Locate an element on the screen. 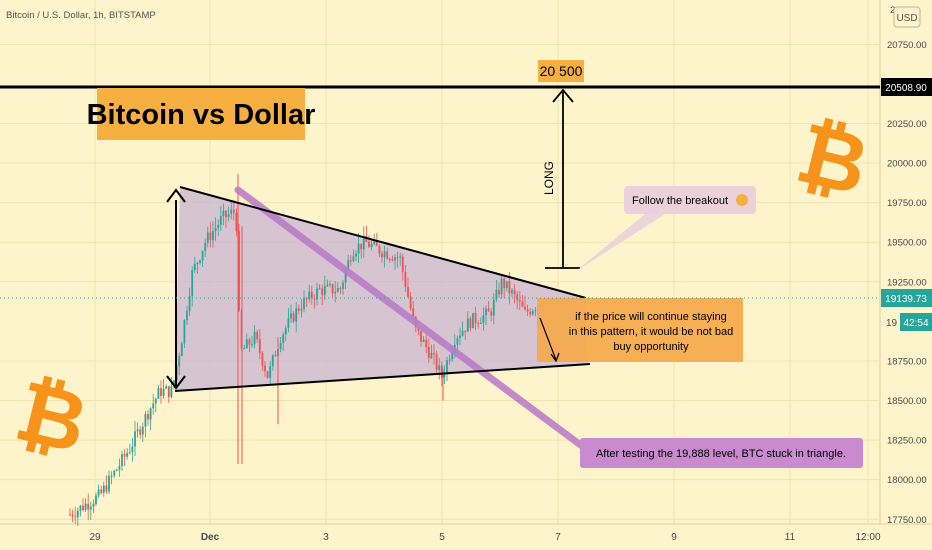 This screenshot has width=932, height=550. target-label: 20 500 is located at coordinates (561, 71).